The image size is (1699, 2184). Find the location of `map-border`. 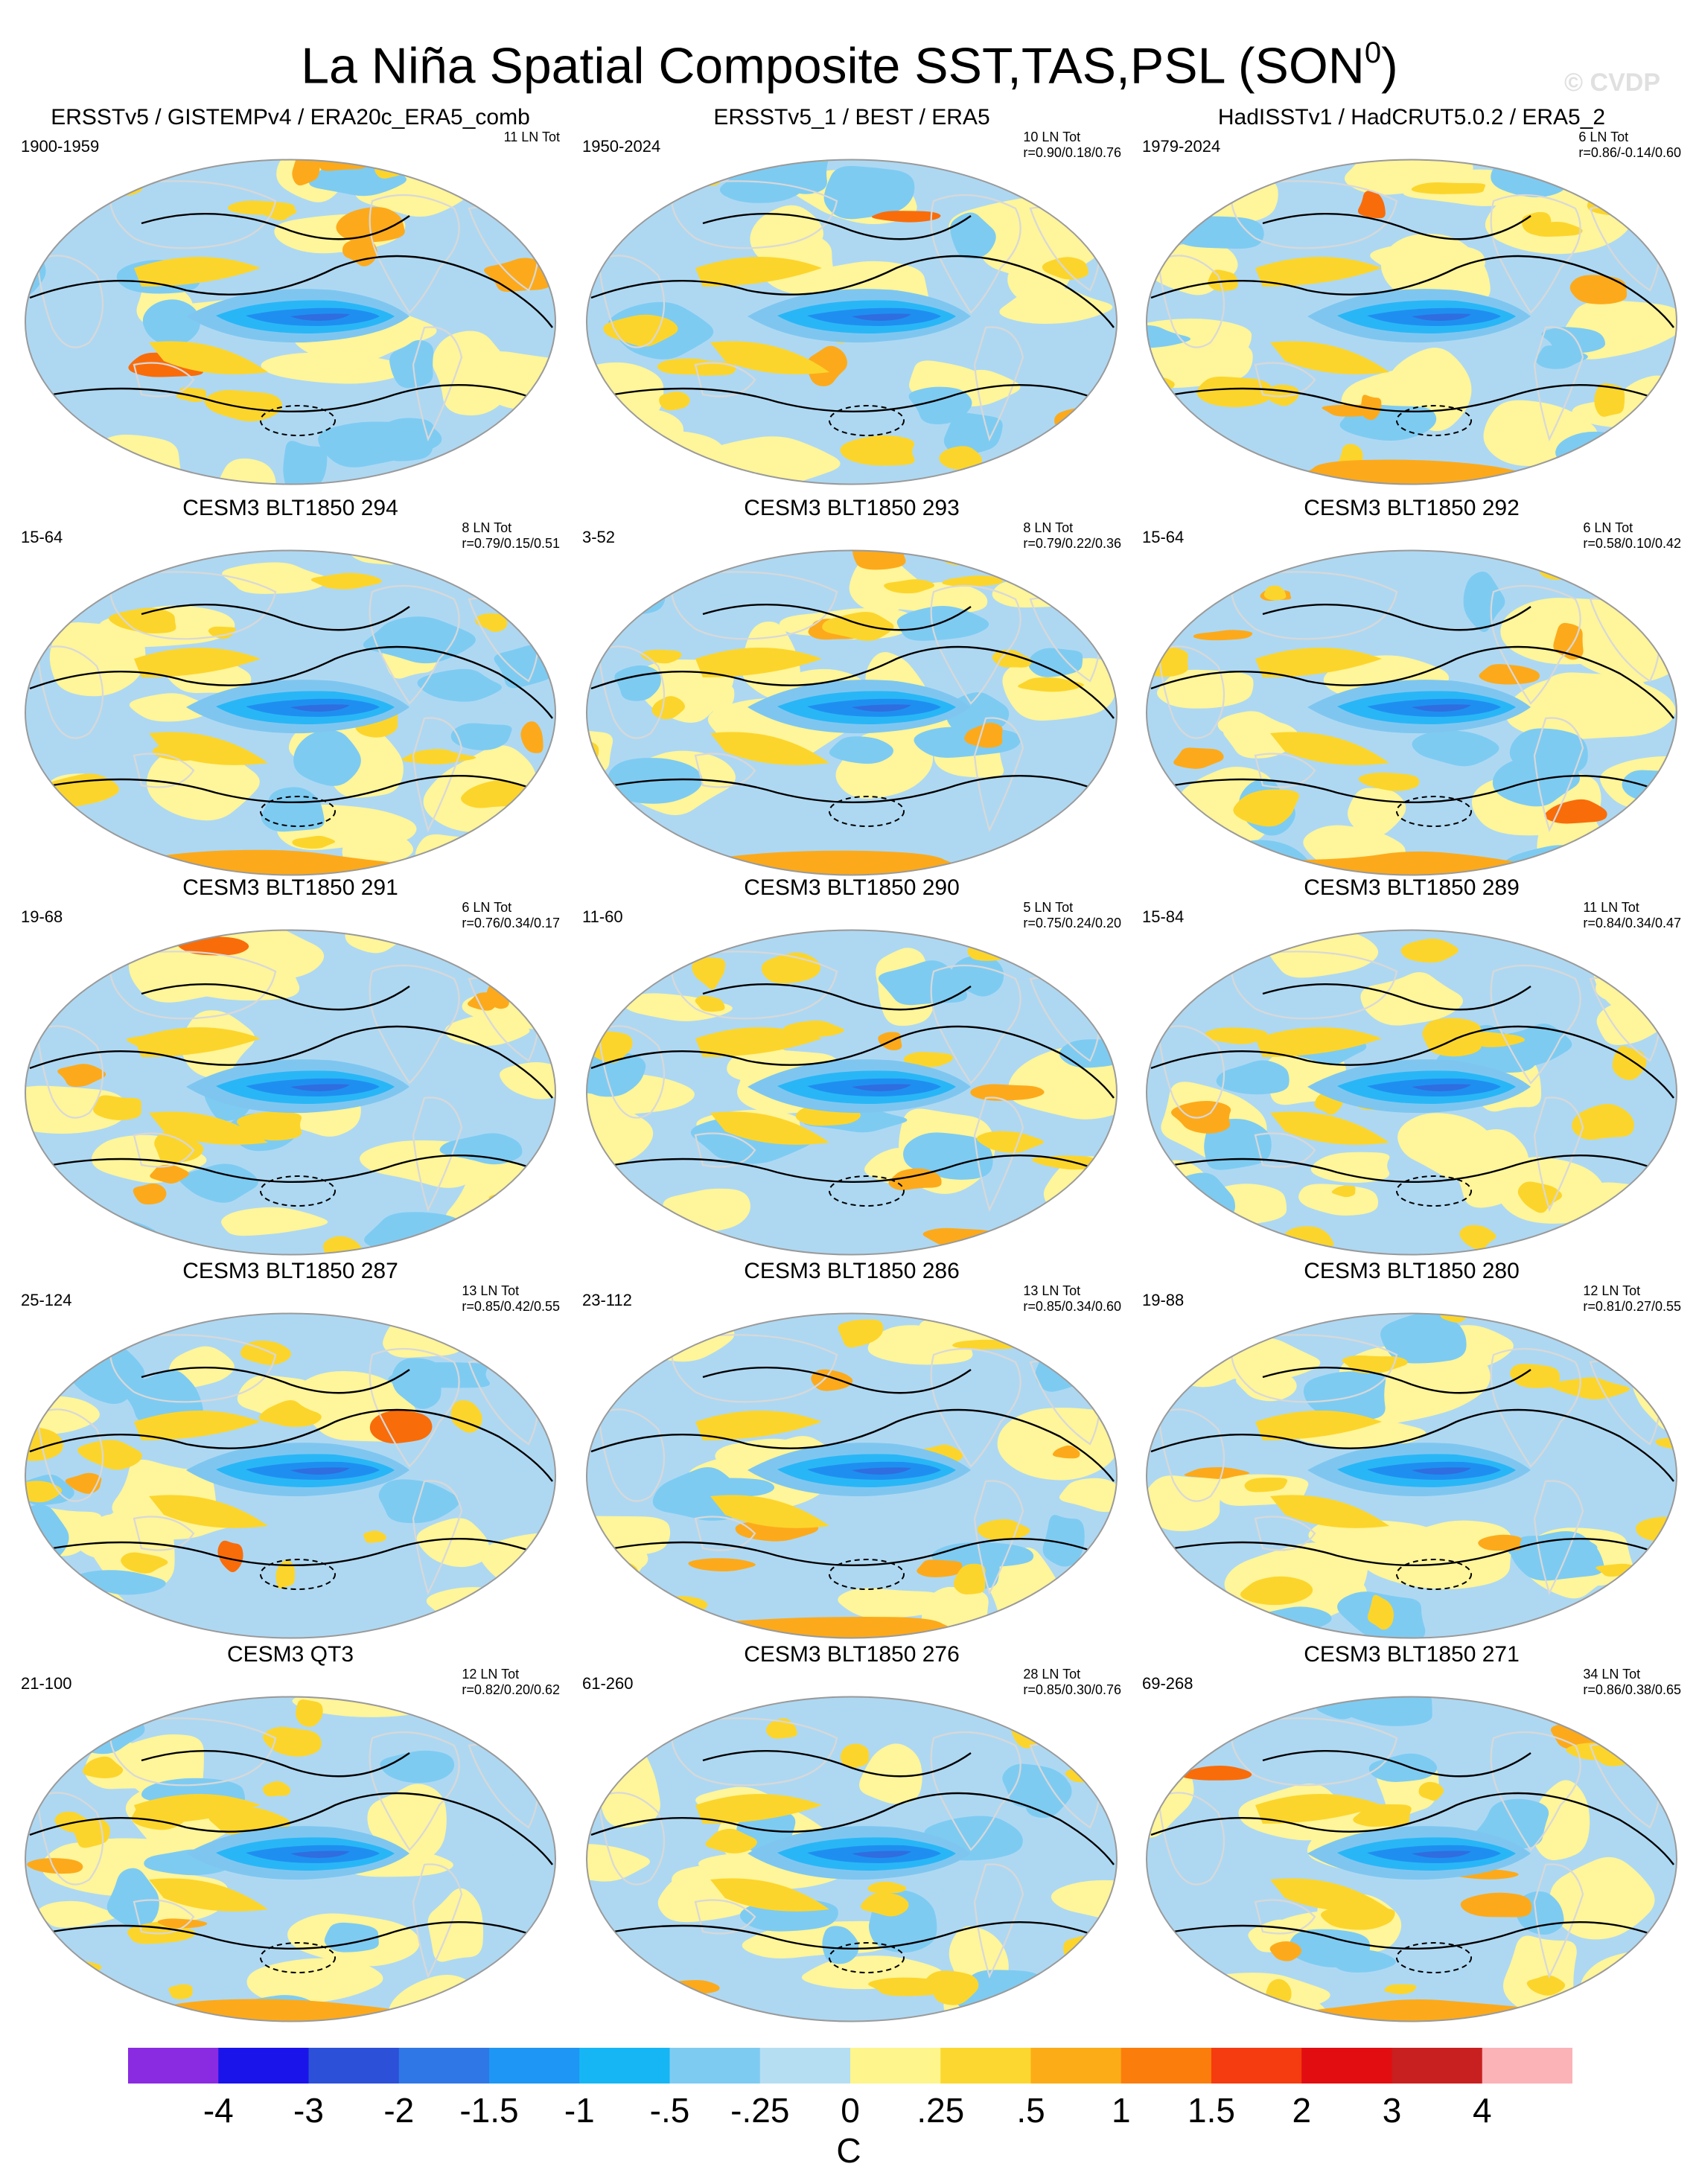

map-border is located at coordinates (290, 712).